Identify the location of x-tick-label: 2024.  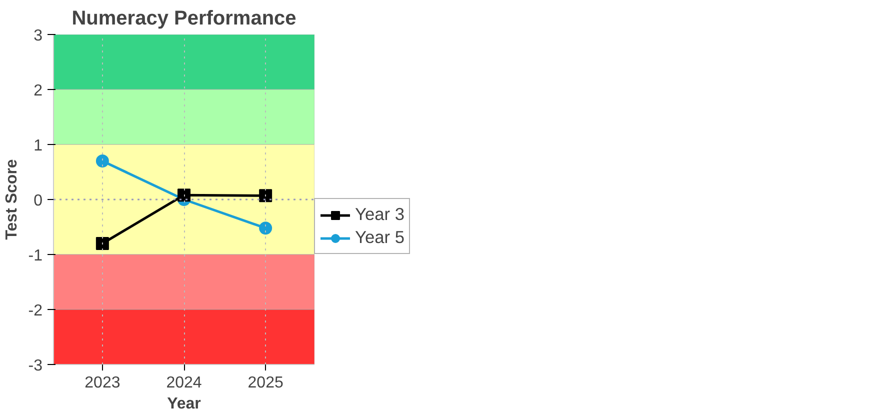
(184, 383).